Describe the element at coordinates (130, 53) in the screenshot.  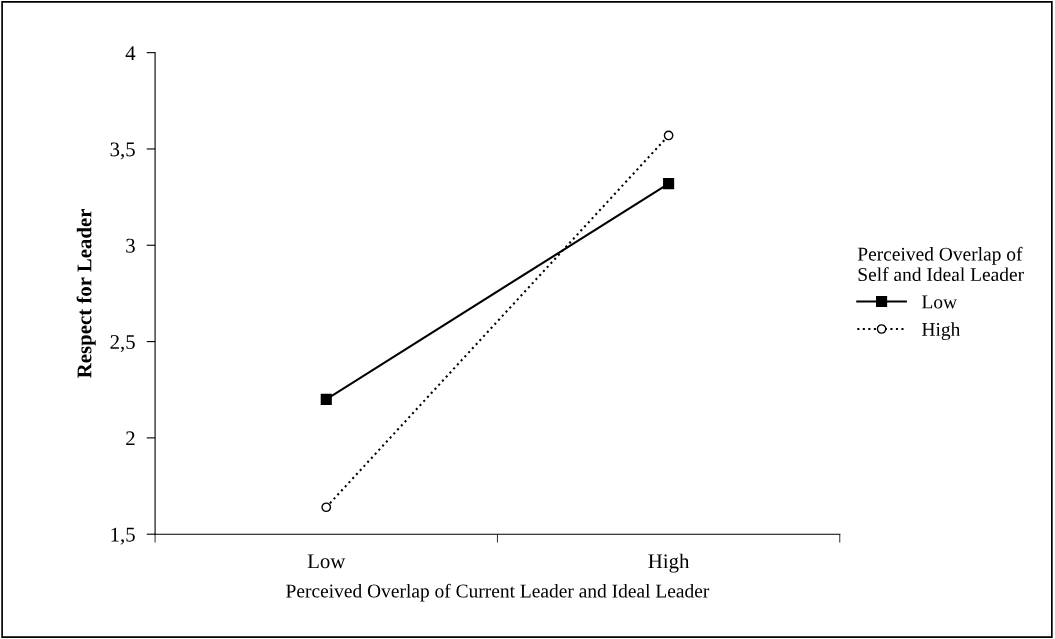
I see `y-tick-label: 4` at that location.